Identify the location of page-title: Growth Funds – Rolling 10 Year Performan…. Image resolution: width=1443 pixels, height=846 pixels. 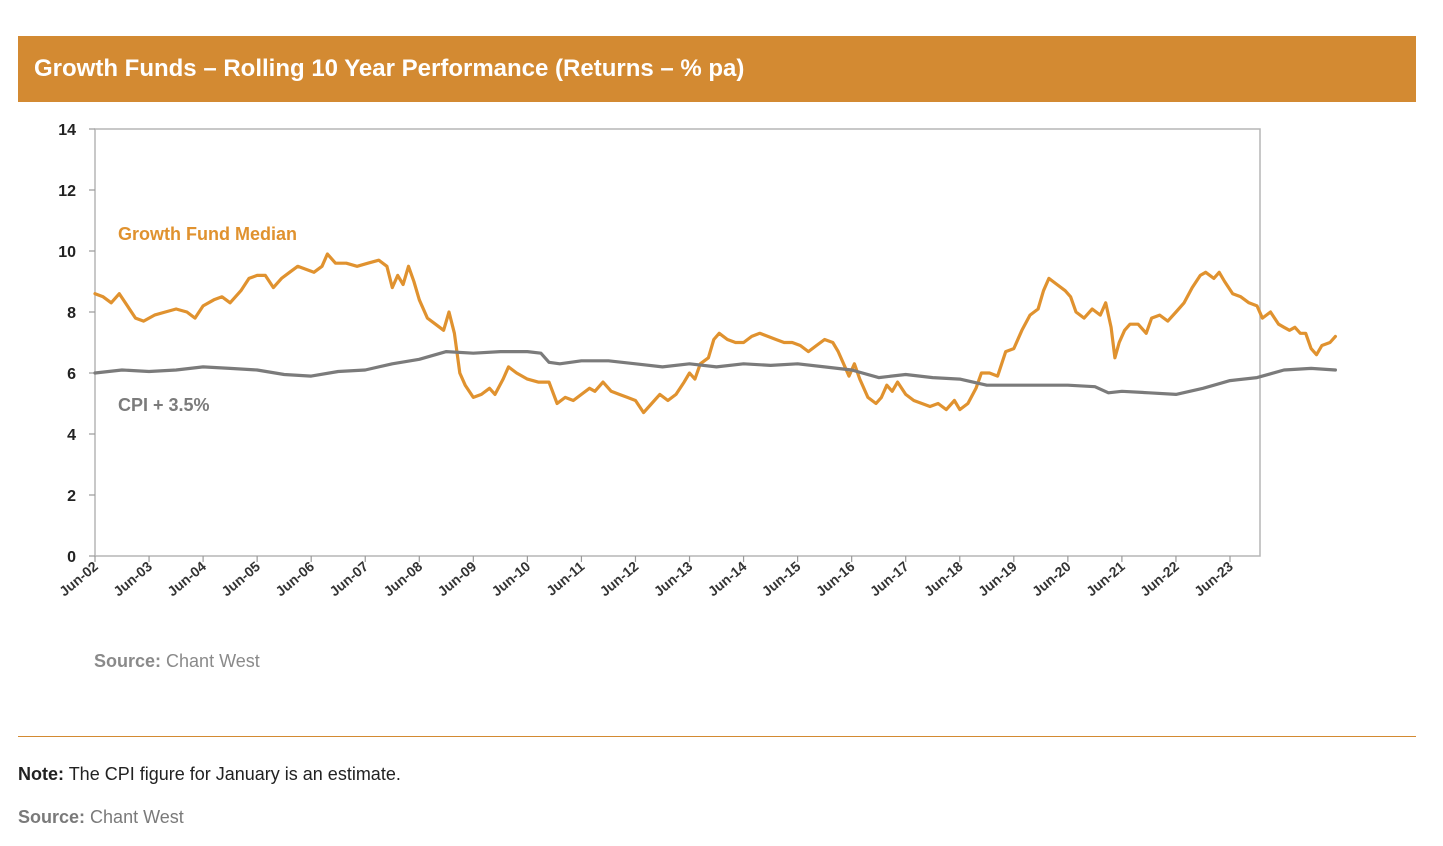
(389, 68).